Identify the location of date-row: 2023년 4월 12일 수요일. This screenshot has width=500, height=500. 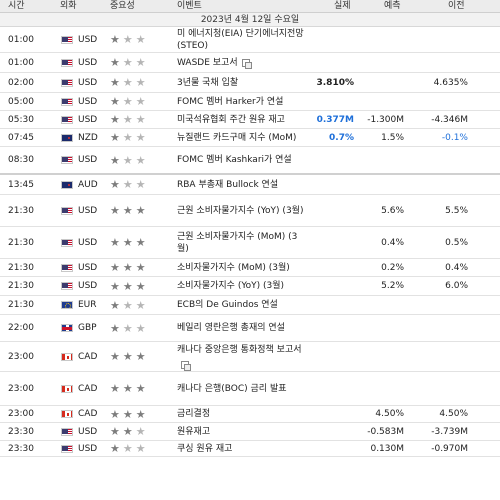
(250, 20).